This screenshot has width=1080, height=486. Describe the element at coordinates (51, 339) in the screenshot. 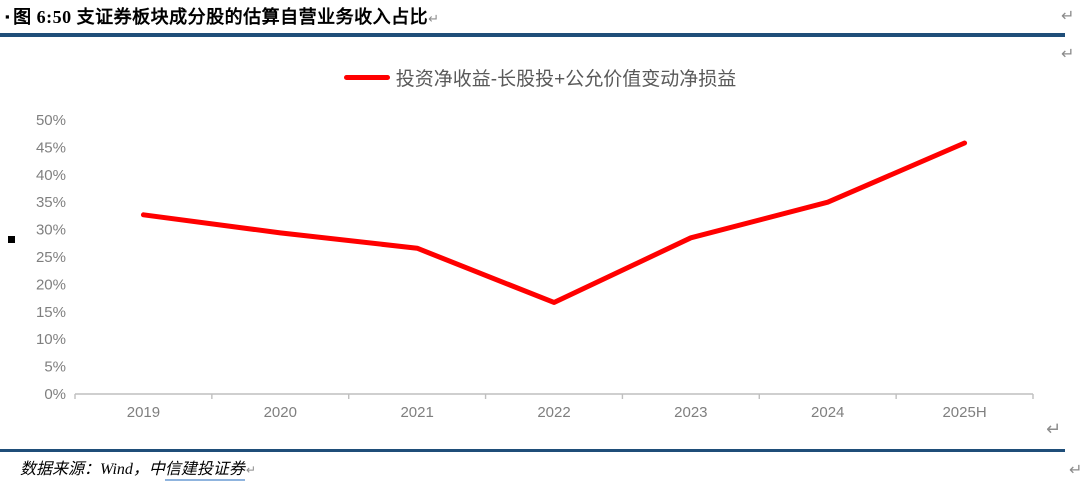

I see `y-axis-tick-label: 10%` at that location.